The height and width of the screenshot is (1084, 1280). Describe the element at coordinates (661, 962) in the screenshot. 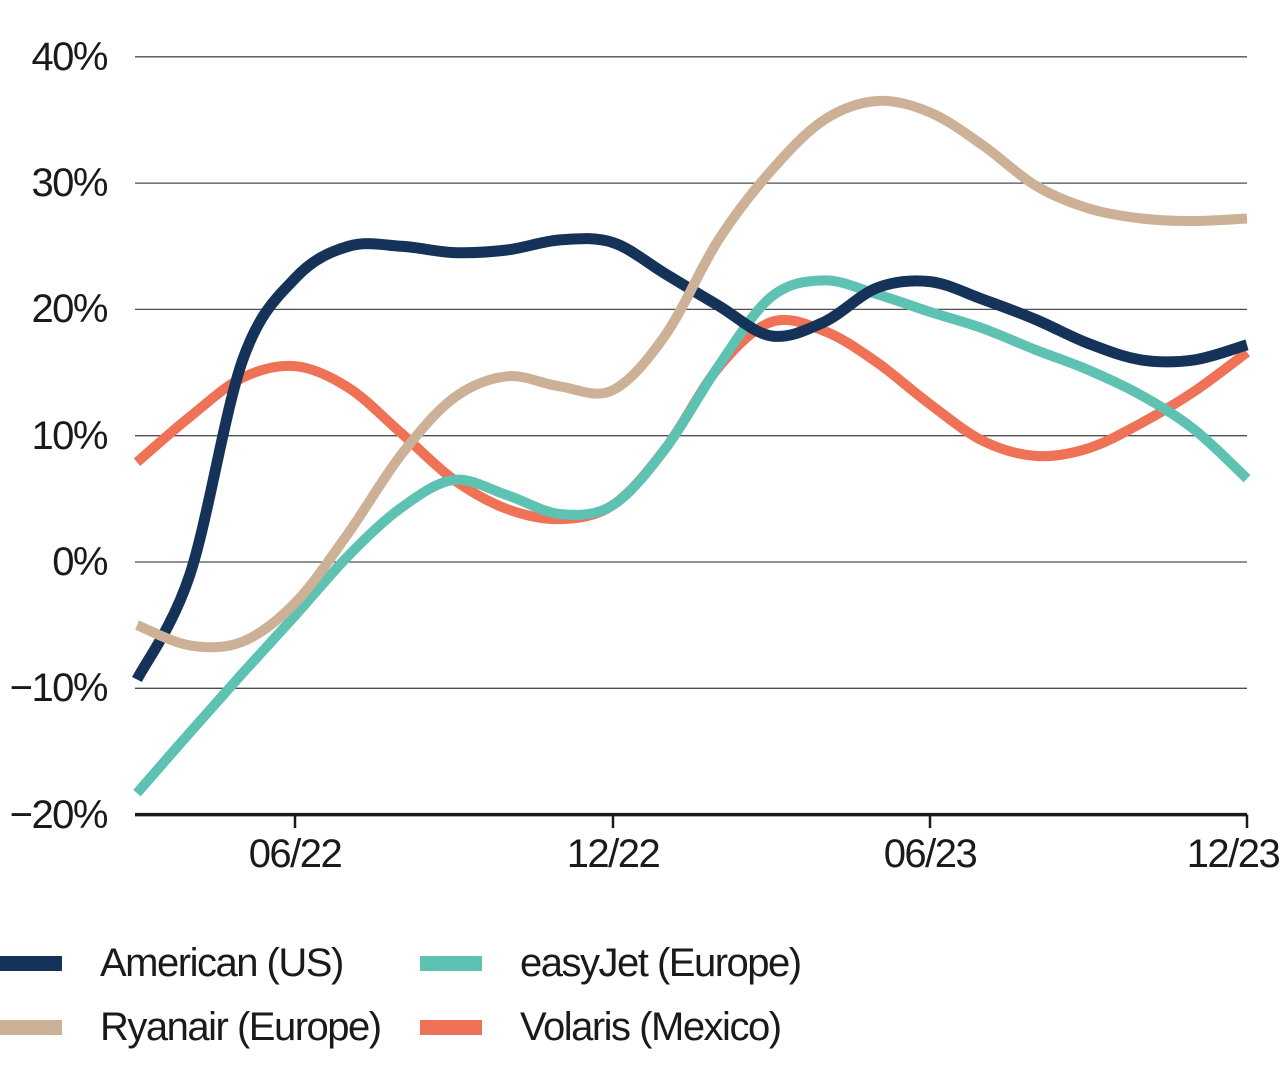

I see `legend-label-easyjet: easyJet (Europe)` at that location.